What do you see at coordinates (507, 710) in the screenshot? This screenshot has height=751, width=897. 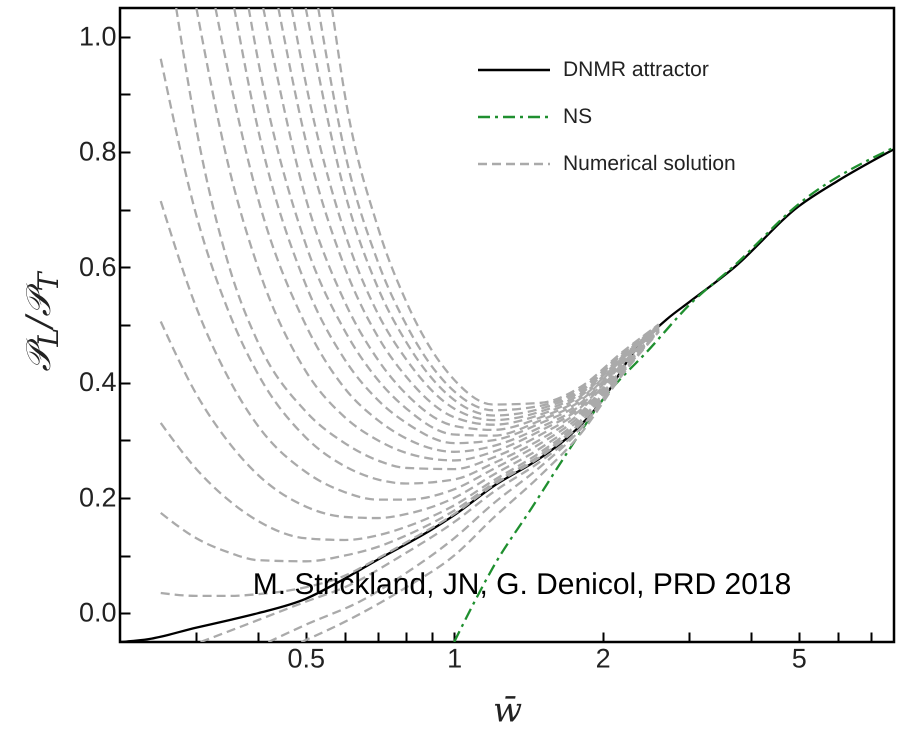 I see `x-axis-title: w̄` at bounding box center [507, 710].